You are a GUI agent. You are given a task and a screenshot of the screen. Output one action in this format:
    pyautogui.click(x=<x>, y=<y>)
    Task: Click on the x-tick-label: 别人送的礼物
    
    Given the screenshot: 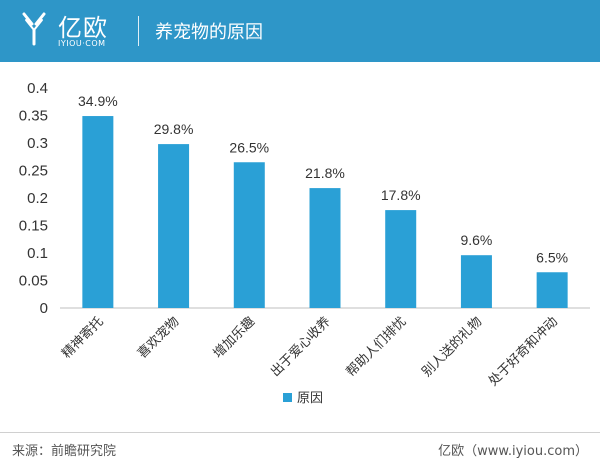 What is the action you would take?
    pyautogui.click(x=452, y=347)
    